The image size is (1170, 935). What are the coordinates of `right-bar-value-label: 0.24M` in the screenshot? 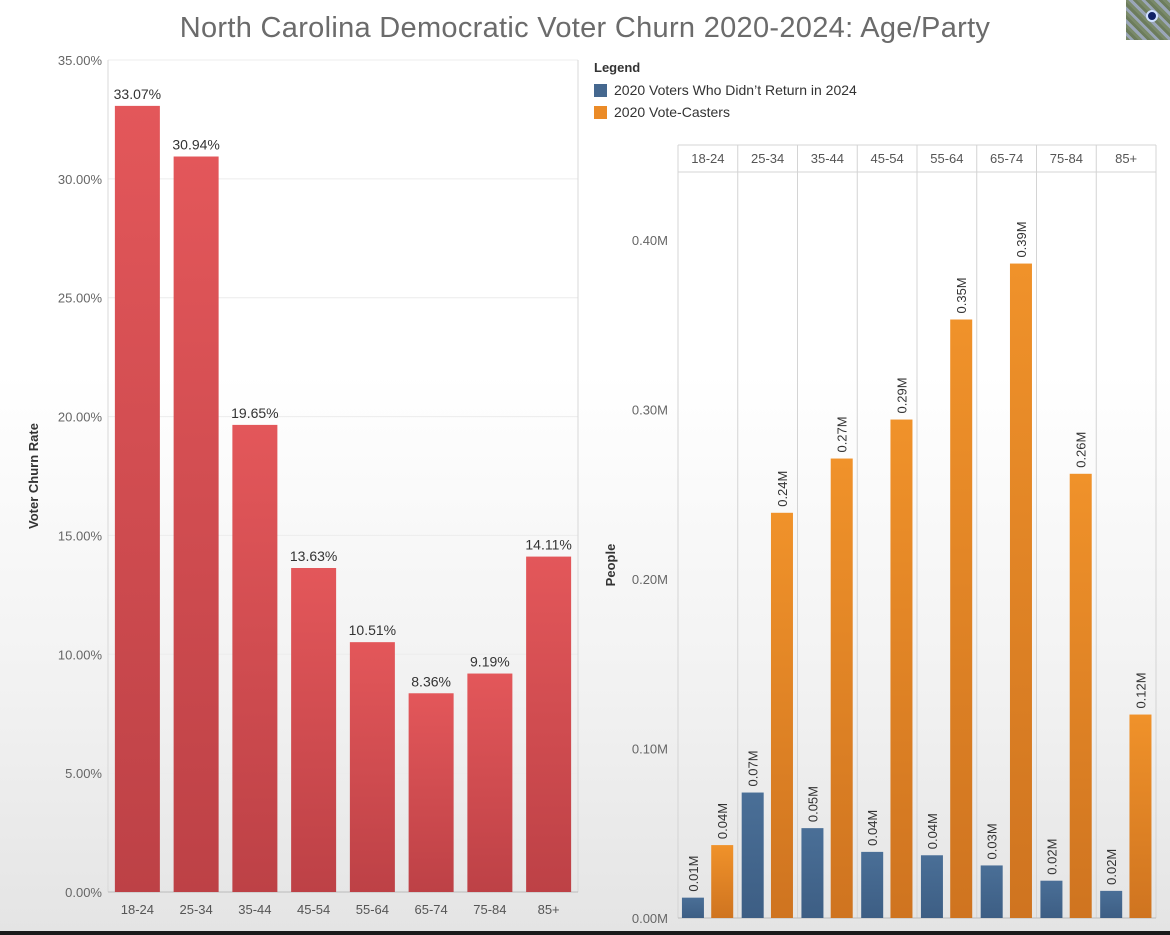 It's located at (782, 489).